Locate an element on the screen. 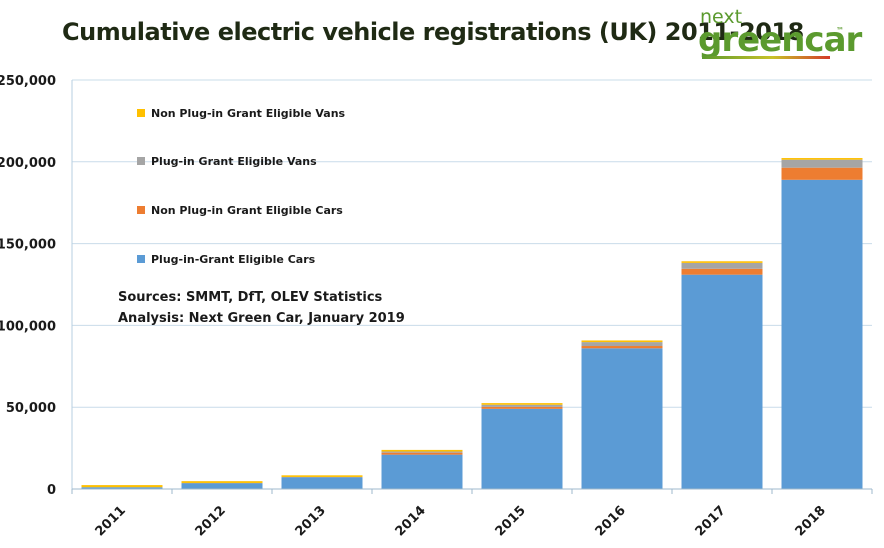 The height and width of the screenshot is (548, 884). x-tick-label: 2013 is located at coordinates (311, 521).